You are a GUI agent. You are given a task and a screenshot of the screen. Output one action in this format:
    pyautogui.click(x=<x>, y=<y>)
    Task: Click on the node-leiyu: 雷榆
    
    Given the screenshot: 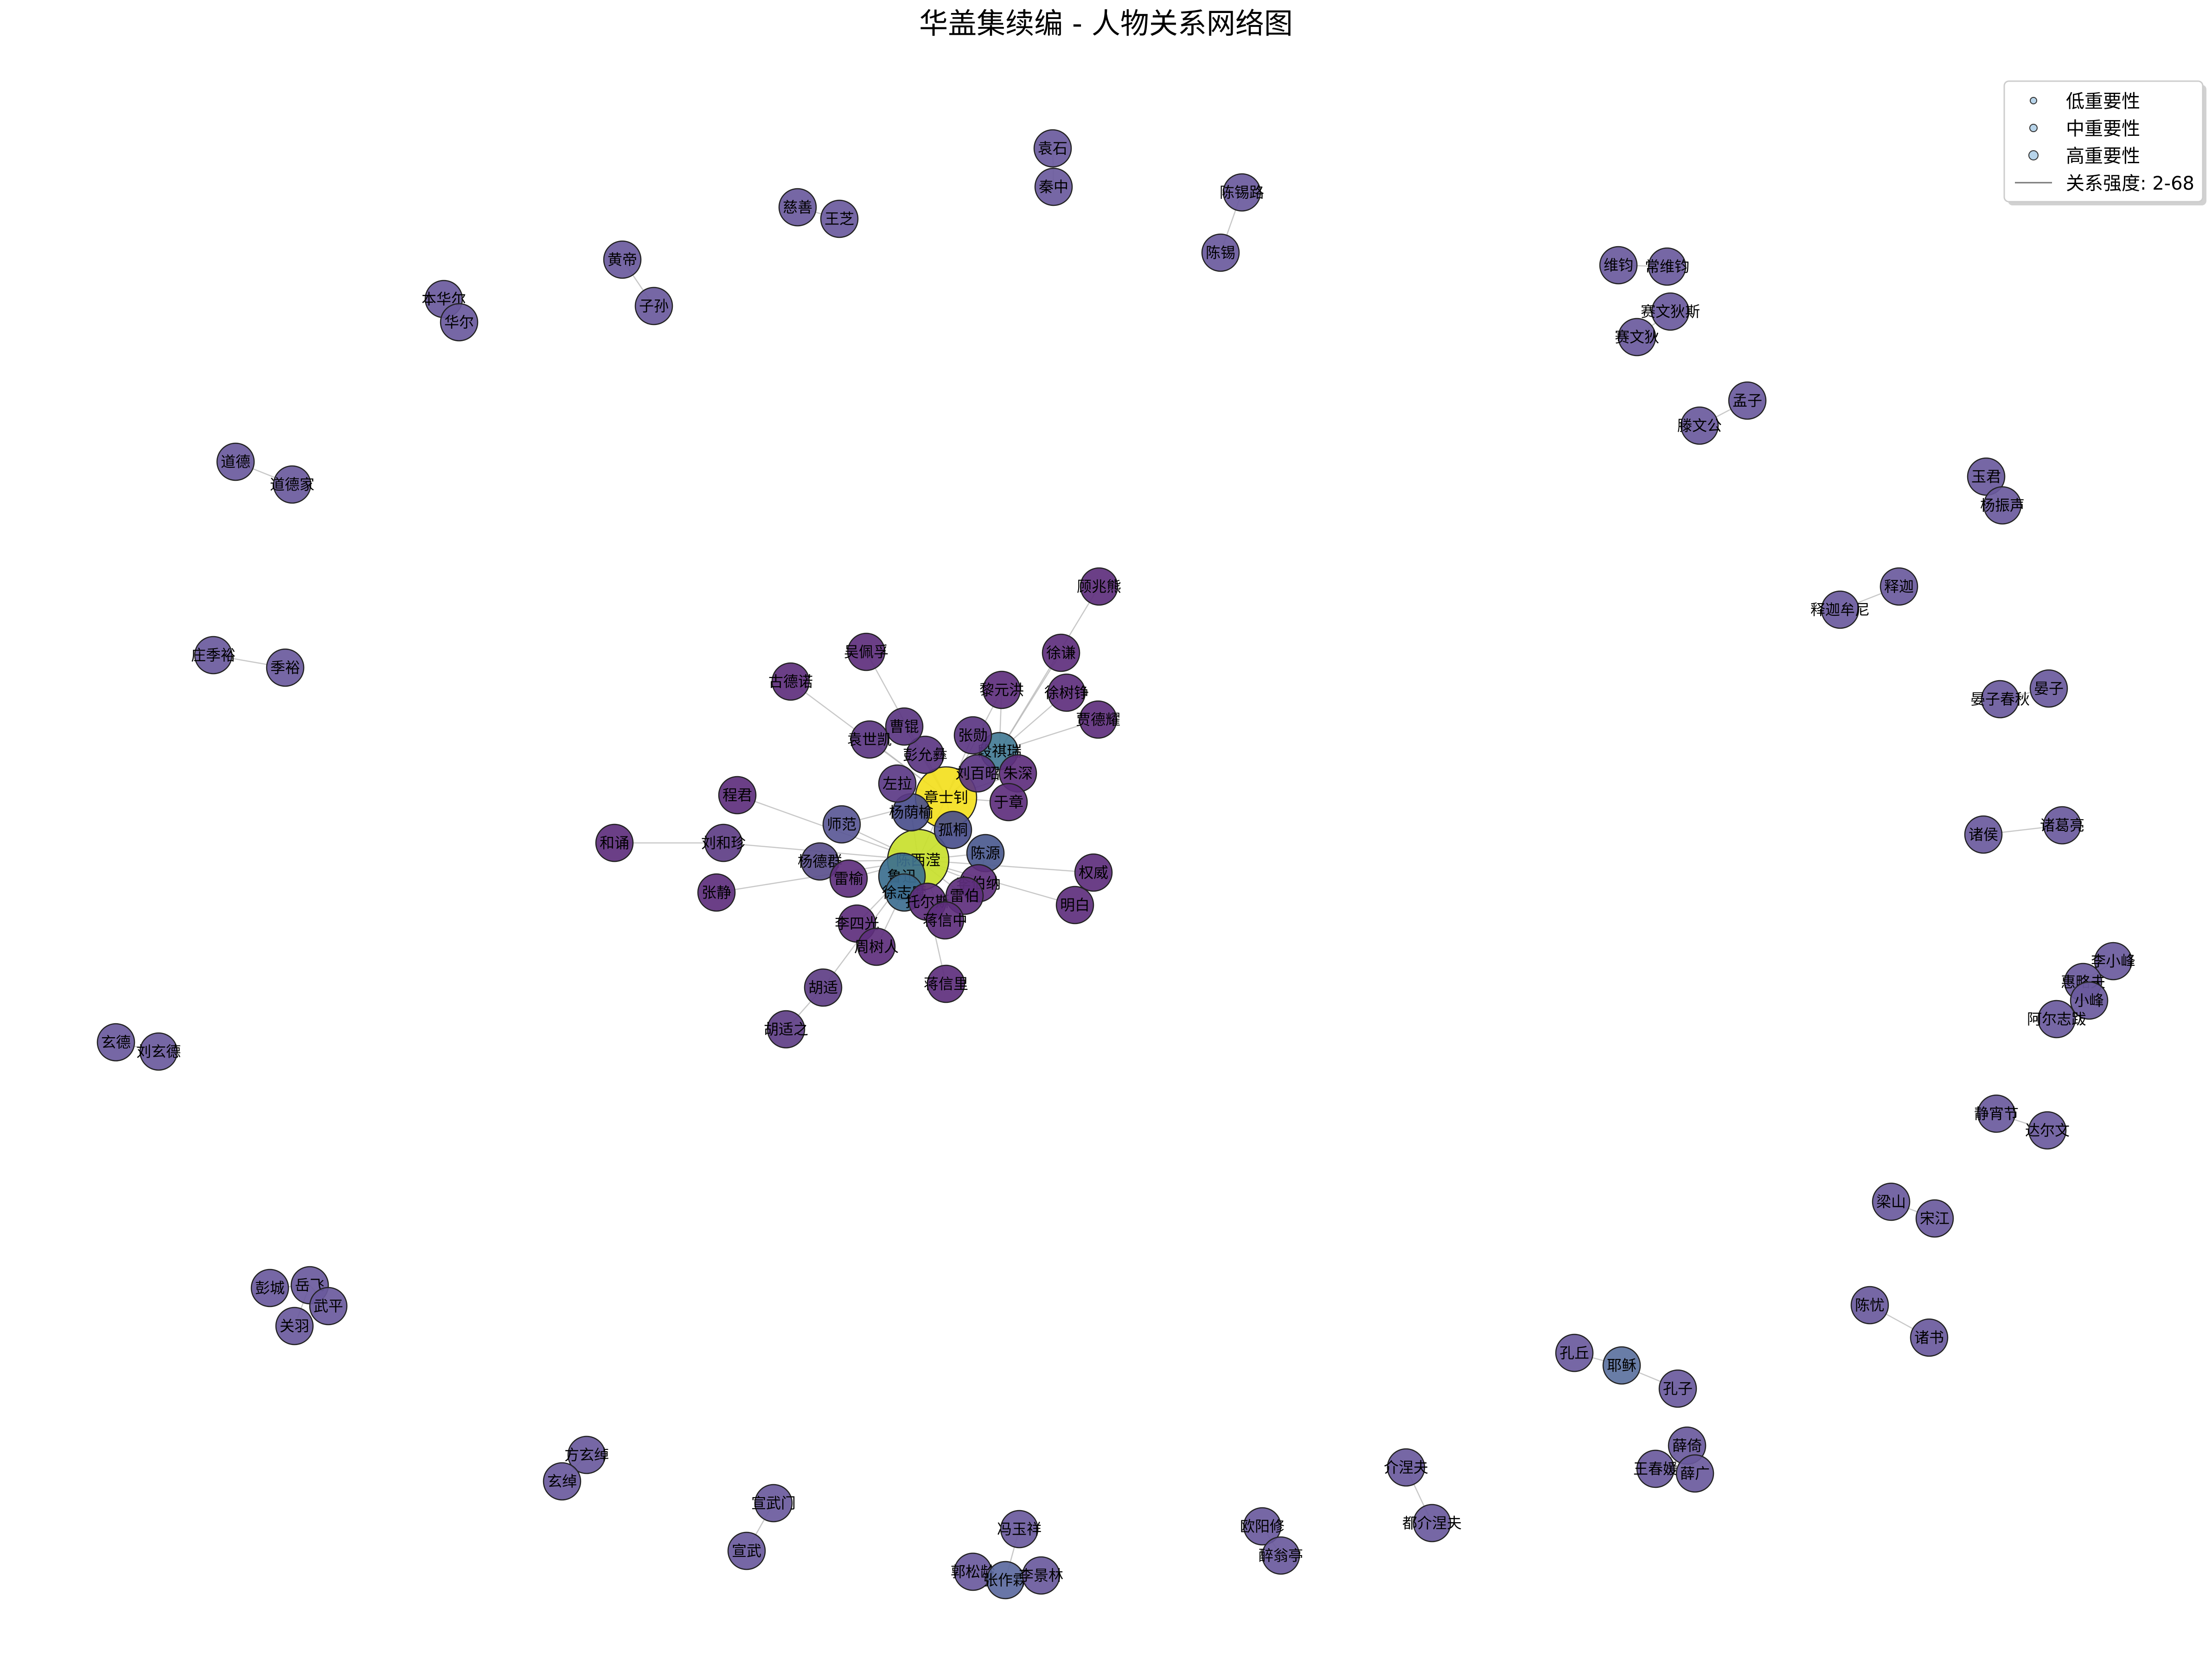 What is the action you would take?
    pyautogui.click(x=848, y=878)
    